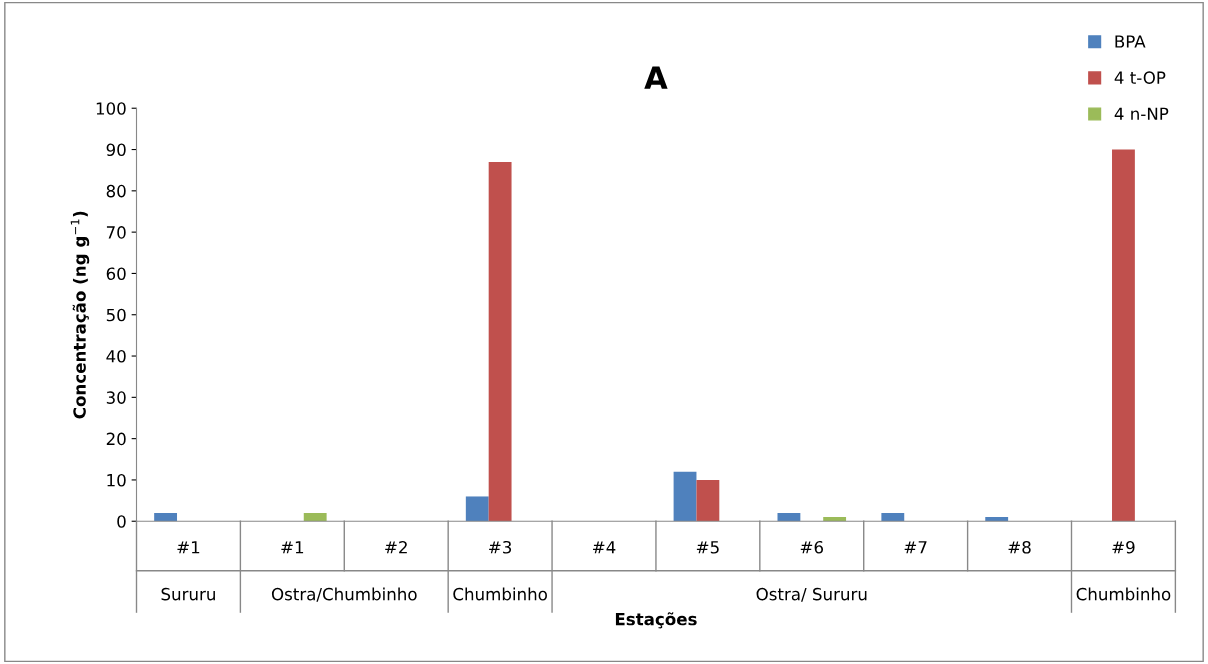 The image size is (1208, 664). I want to click on y-tick-label: 0, so click(121, 521).